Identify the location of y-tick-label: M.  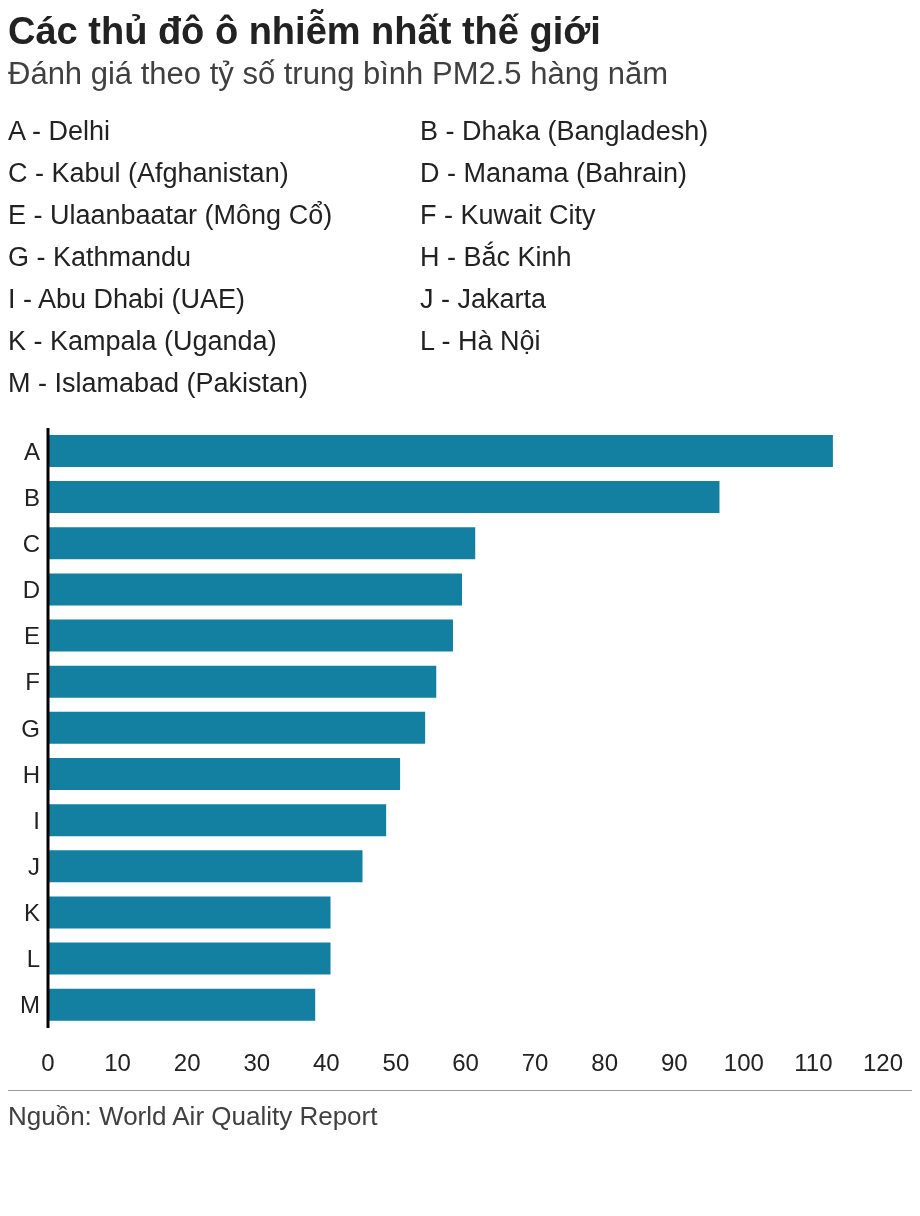
(30, 1005).